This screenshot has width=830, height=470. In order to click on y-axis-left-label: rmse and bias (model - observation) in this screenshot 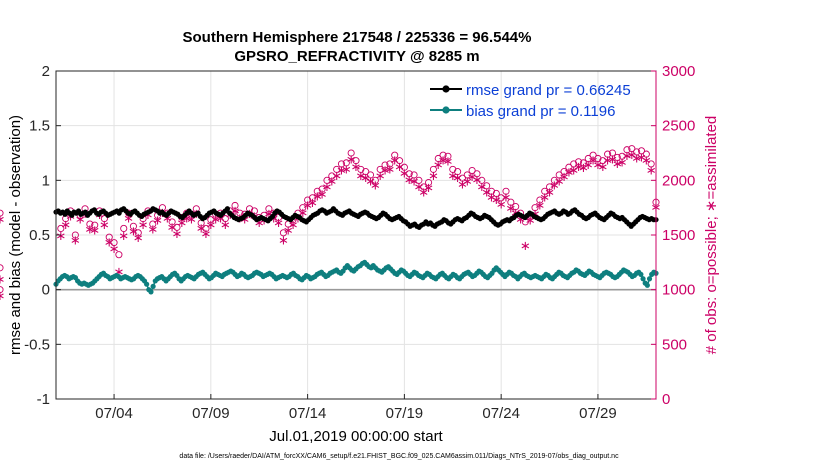, I will do `click(15, 235)`.